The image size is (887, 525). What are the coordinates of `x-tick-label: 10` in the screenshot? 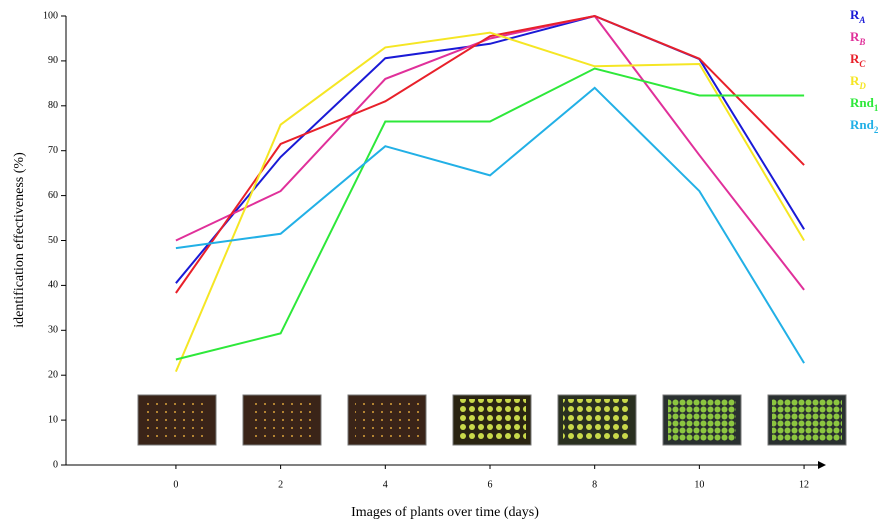 It's located at (699, 484).